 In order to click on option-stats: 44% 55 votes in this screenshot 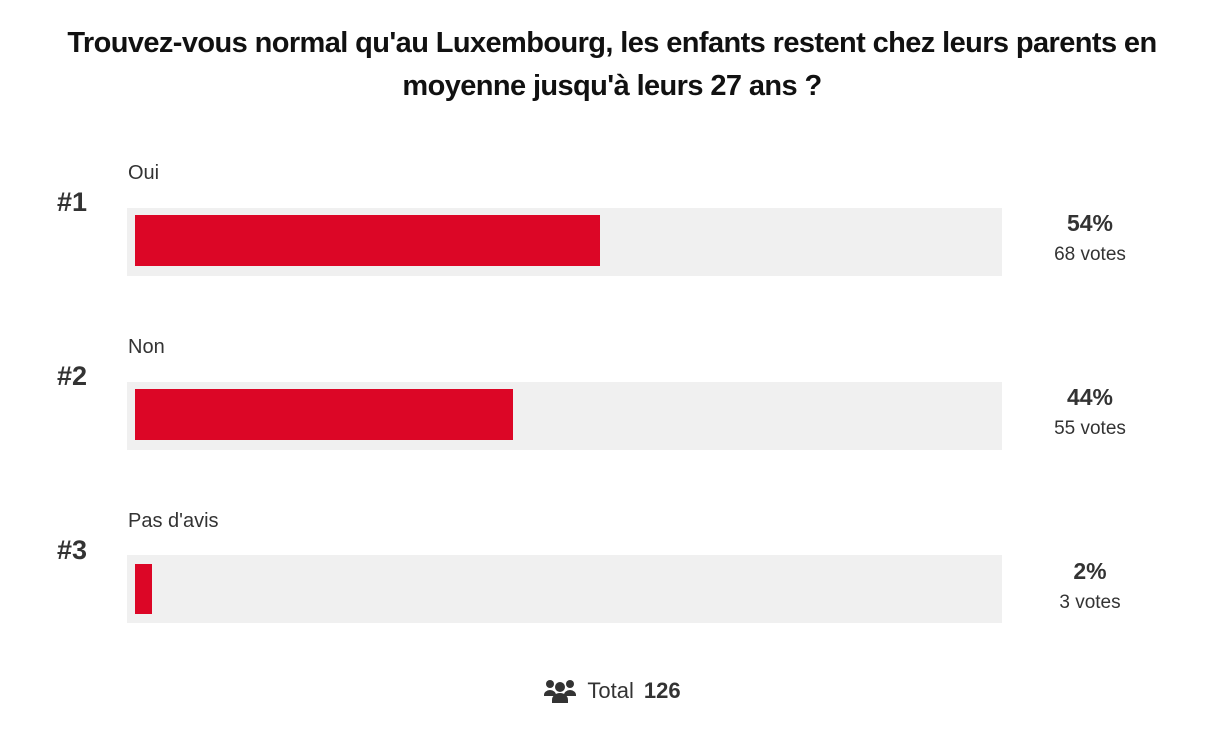, I will do `click(1090, 412)`.